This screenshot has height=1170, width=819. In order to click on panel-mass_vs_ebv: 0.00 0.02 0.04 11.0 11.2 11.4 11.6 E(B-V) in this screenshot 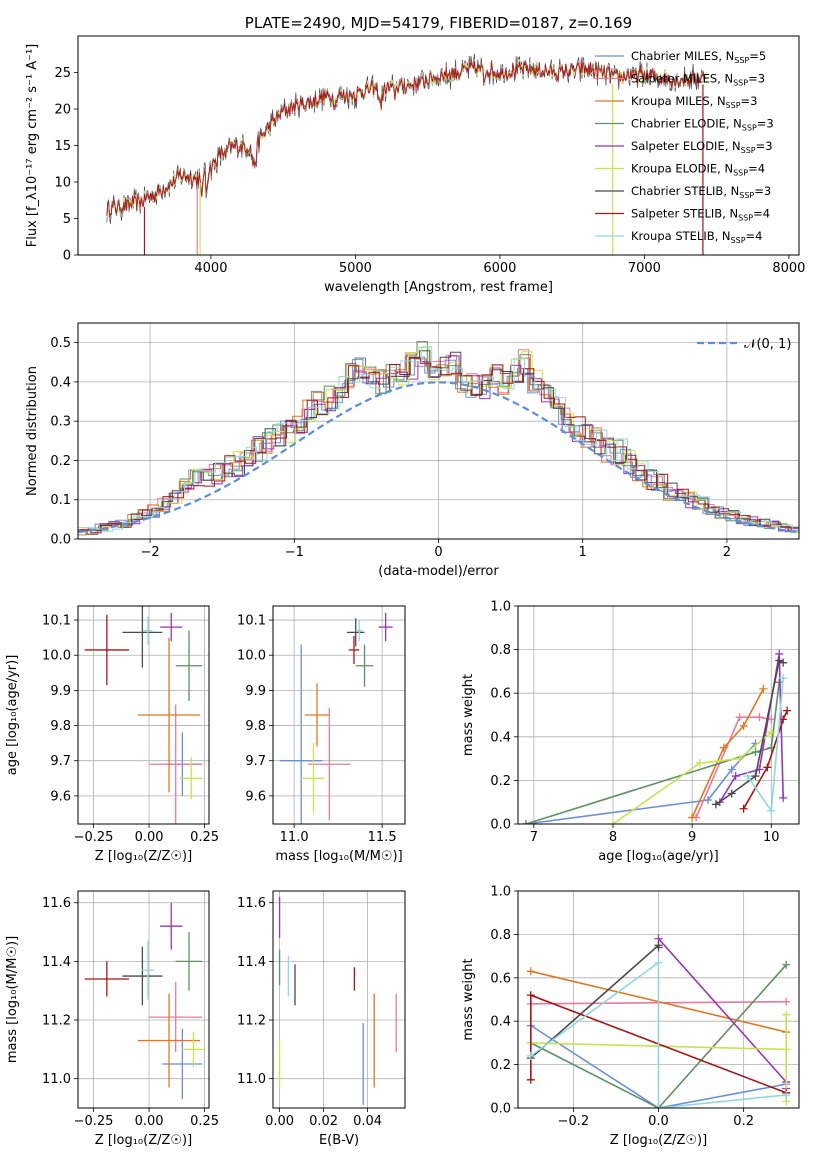, I will do `click(321, 1019)`.